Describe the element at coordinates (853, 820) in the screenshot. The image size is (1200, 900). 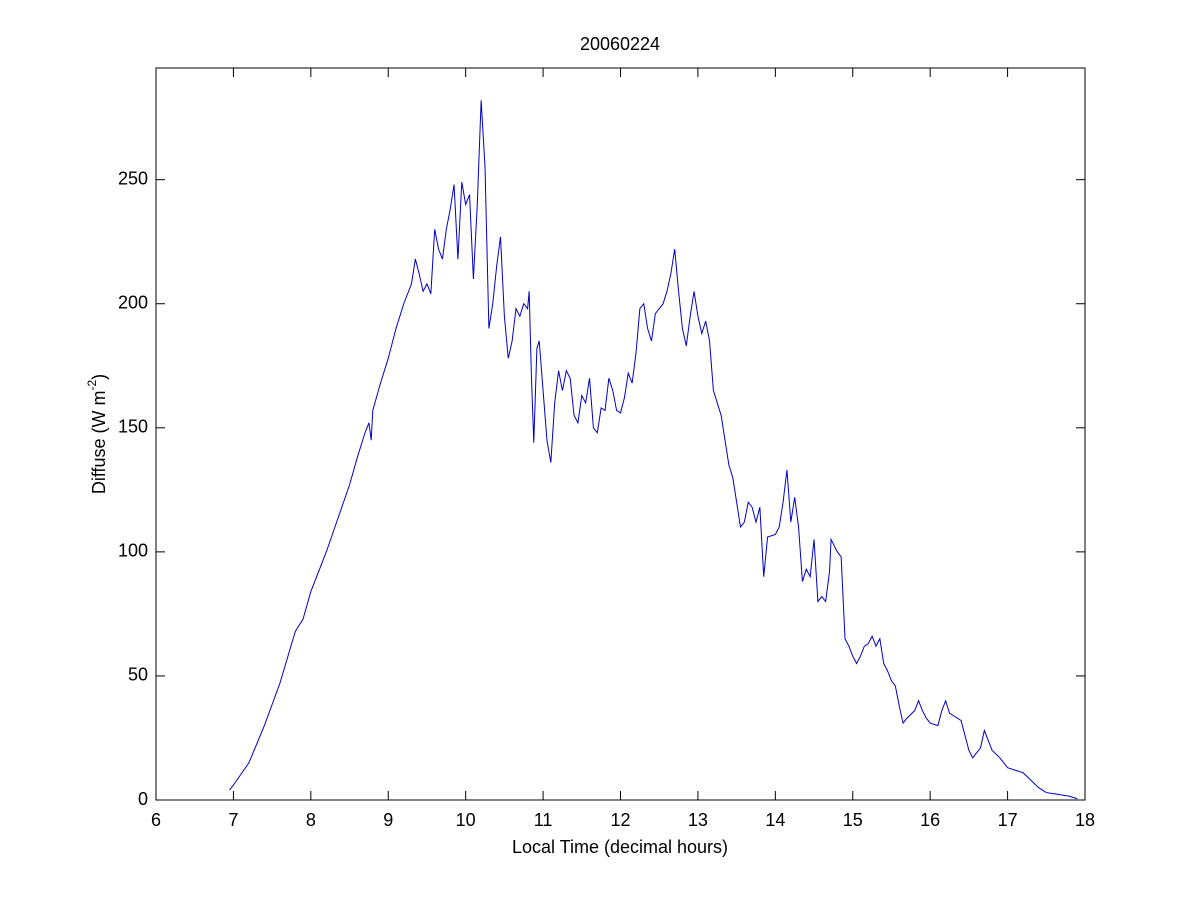
I see `x-tick-label: 15` at that location.